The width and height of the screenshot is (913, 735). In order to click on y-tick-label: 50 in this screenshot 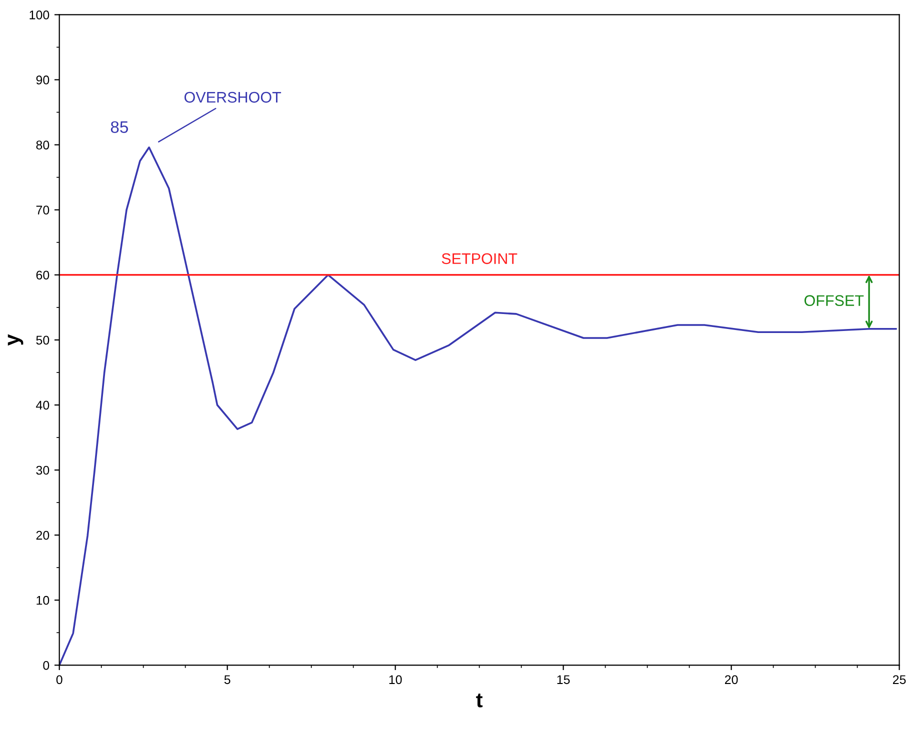, I will do `click(43, 340)`.